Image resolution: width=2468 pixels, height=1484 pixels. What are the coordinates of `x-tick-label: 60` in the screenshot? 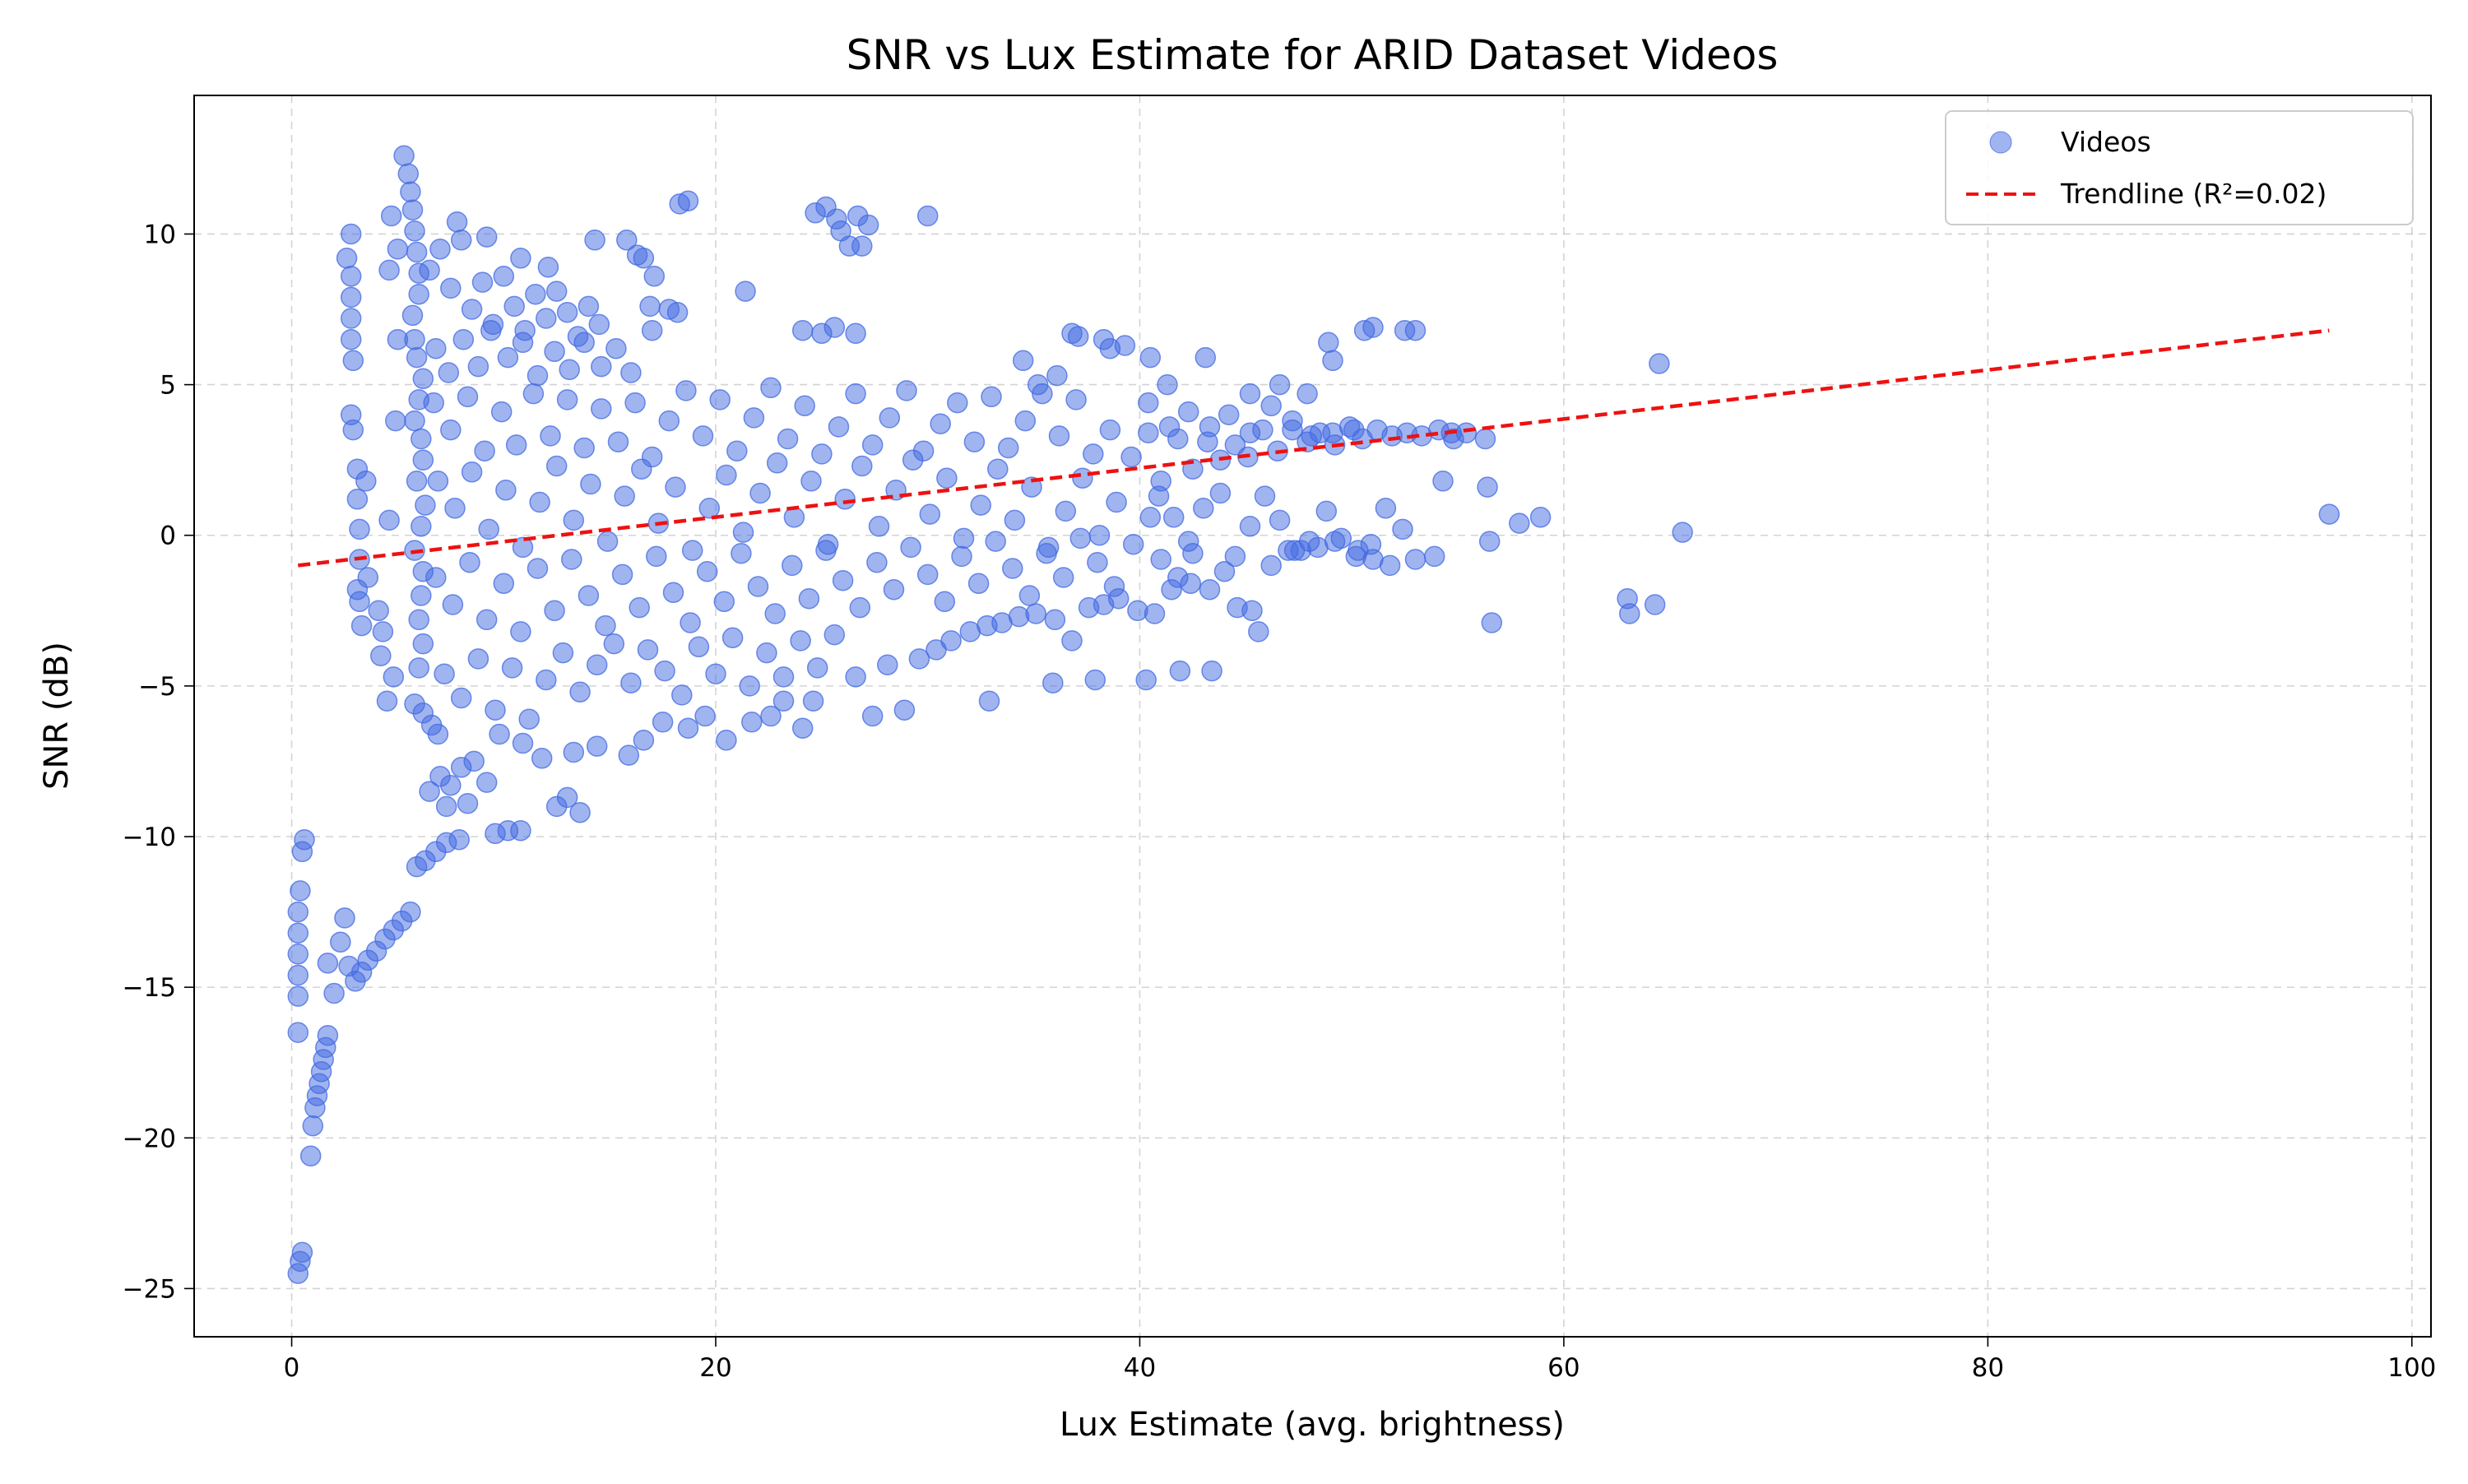 It's located at (1563, 1368).